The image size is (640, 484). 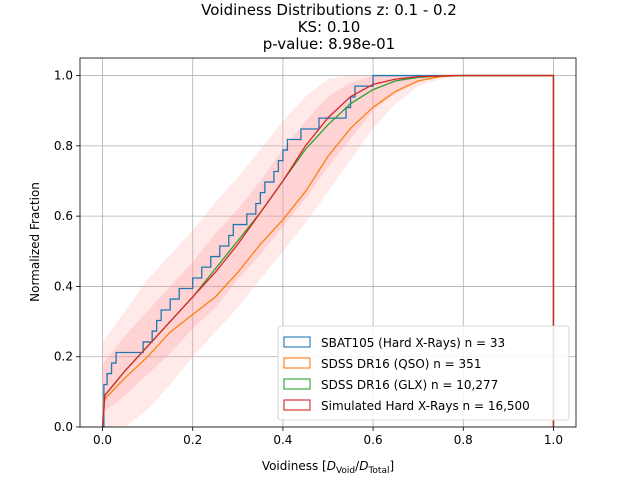 I want to click on title-line-3: p-value: 8.98e-01, so click(x=329, y=44).